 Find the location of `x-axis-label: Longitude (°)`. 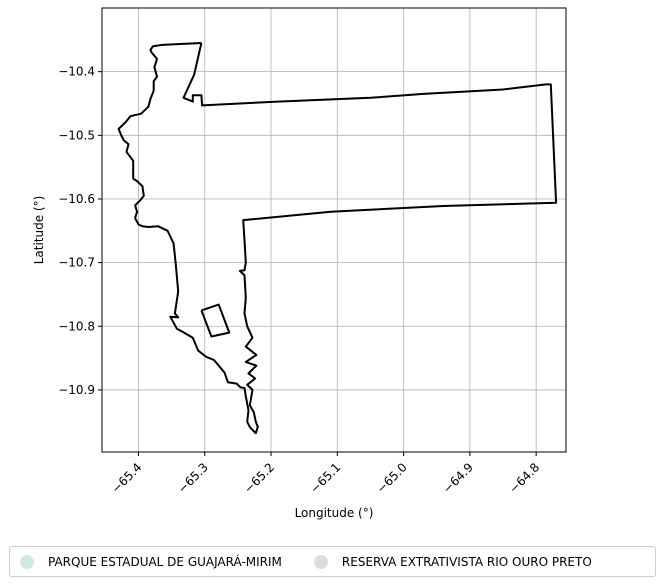

x-axis-label: Longitude (°) is located at coordinates (334, 513).